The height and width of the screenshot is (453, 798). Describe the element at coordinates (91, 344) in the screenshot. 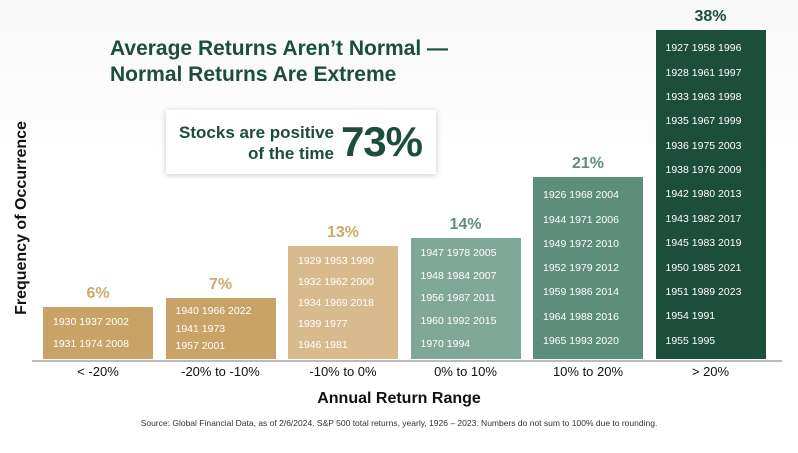

I see `year-list-item: 1931 1974 2008` at that location.